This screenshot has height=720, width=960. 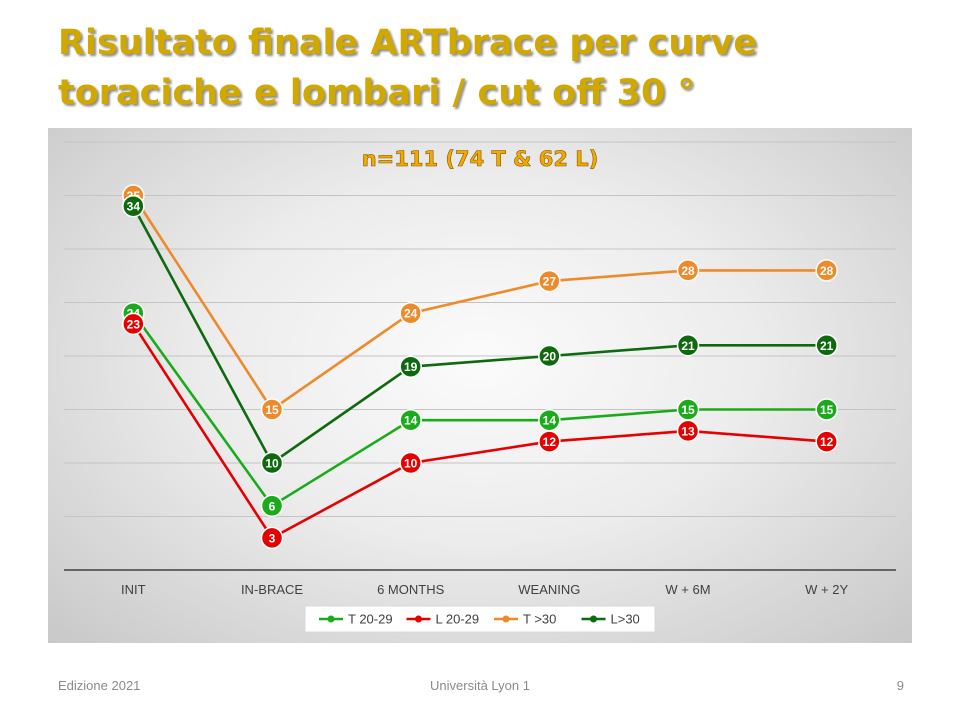 What do you see at coordinates (411, 589) in the screenshot?
I see `x-tick-label: 6 MONTHS` at bounding box center [411, 589].